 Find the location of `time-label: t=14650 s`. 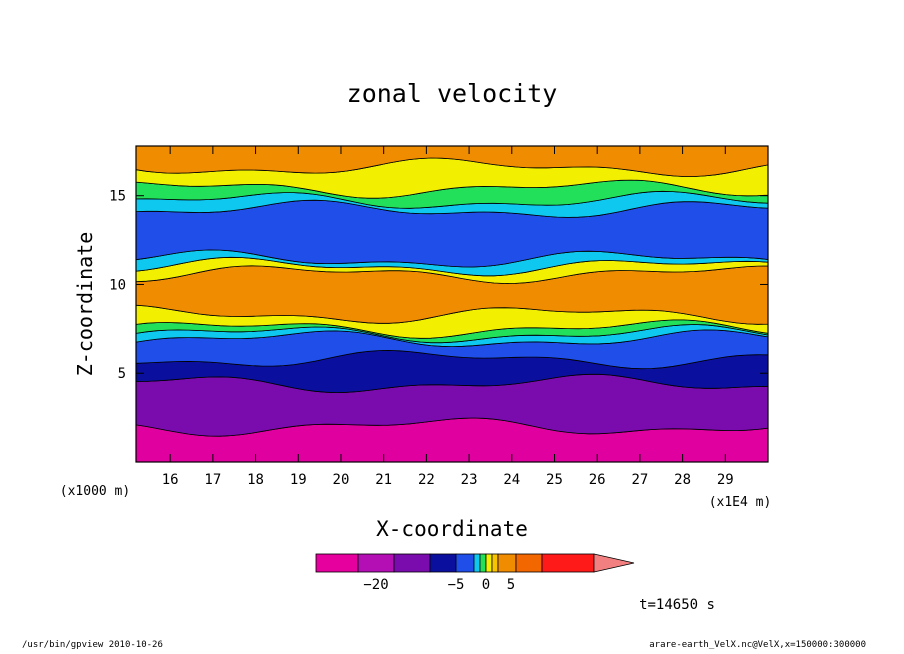

time-label: t=14650 s is located at coordinates (677, 605).